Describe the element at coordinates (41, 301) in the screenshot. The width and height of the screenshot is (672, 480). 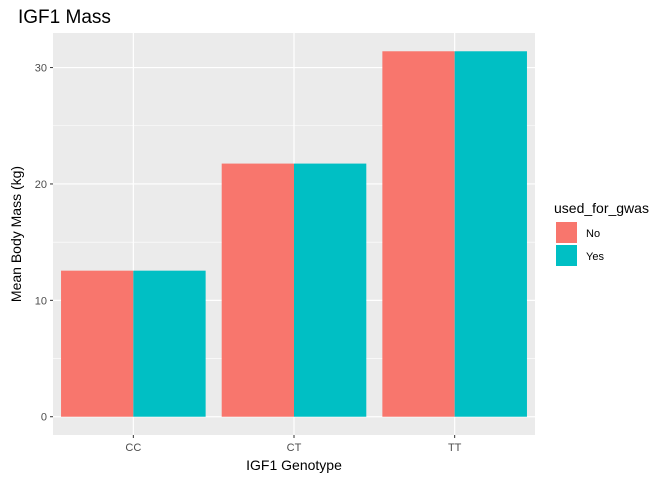
I see `y-tick-label: 10` at that location.